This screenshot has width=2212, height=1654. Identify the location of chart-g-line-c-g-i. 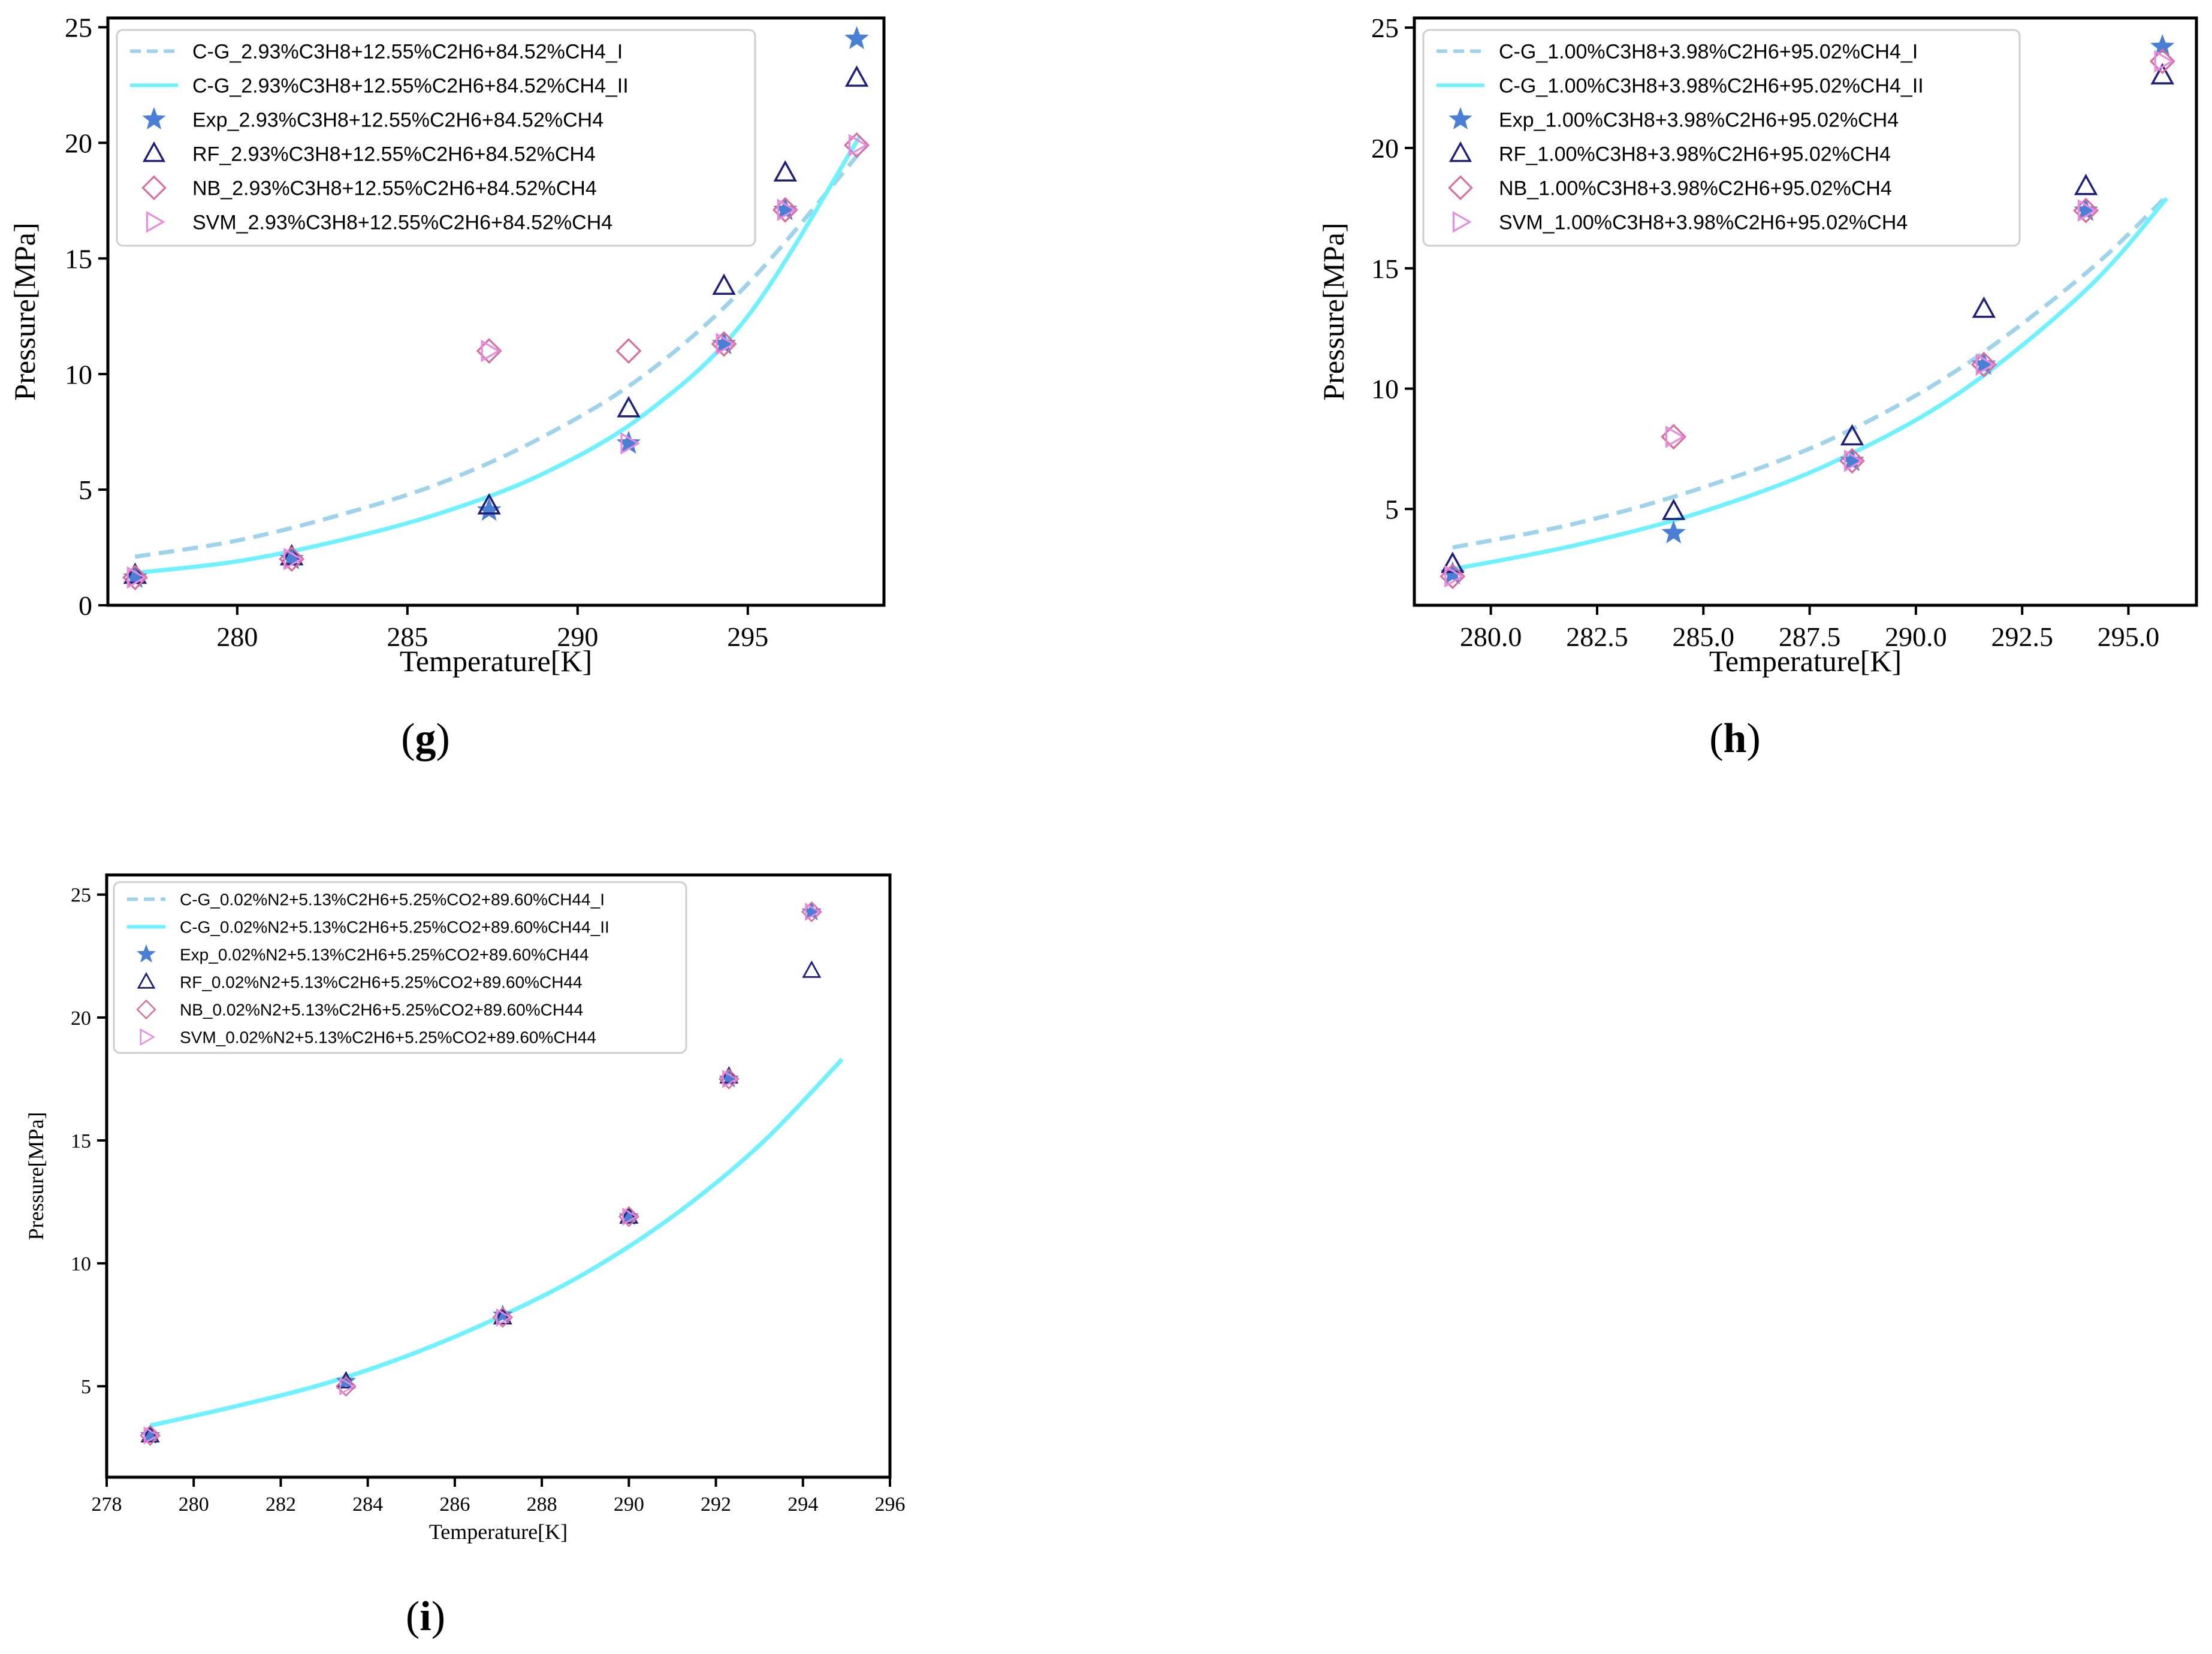
(498, 355).